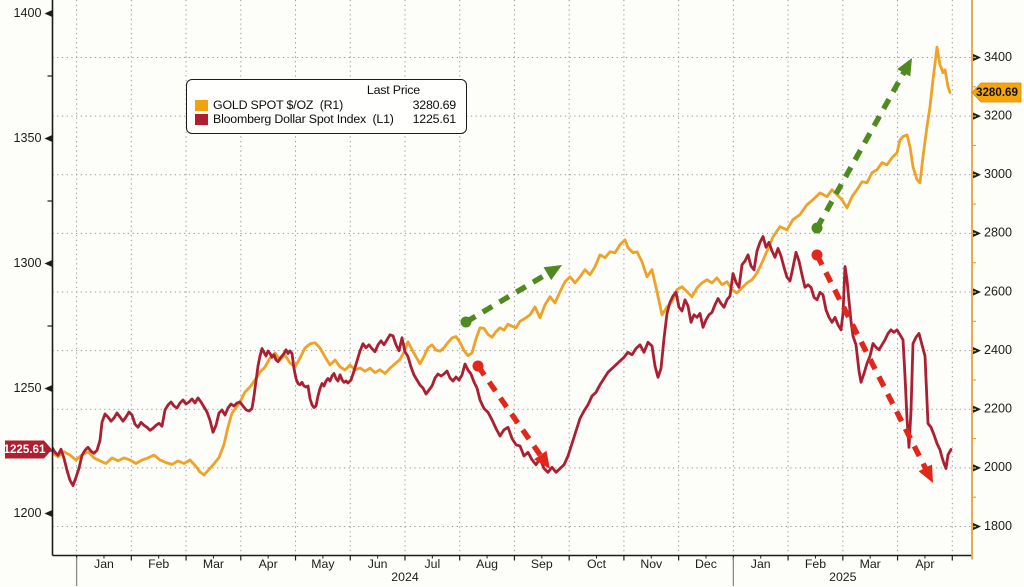 This screenshot has width=1024, height=587. I want to click on dollar-series-value: 1225.61, so click(434, 119).